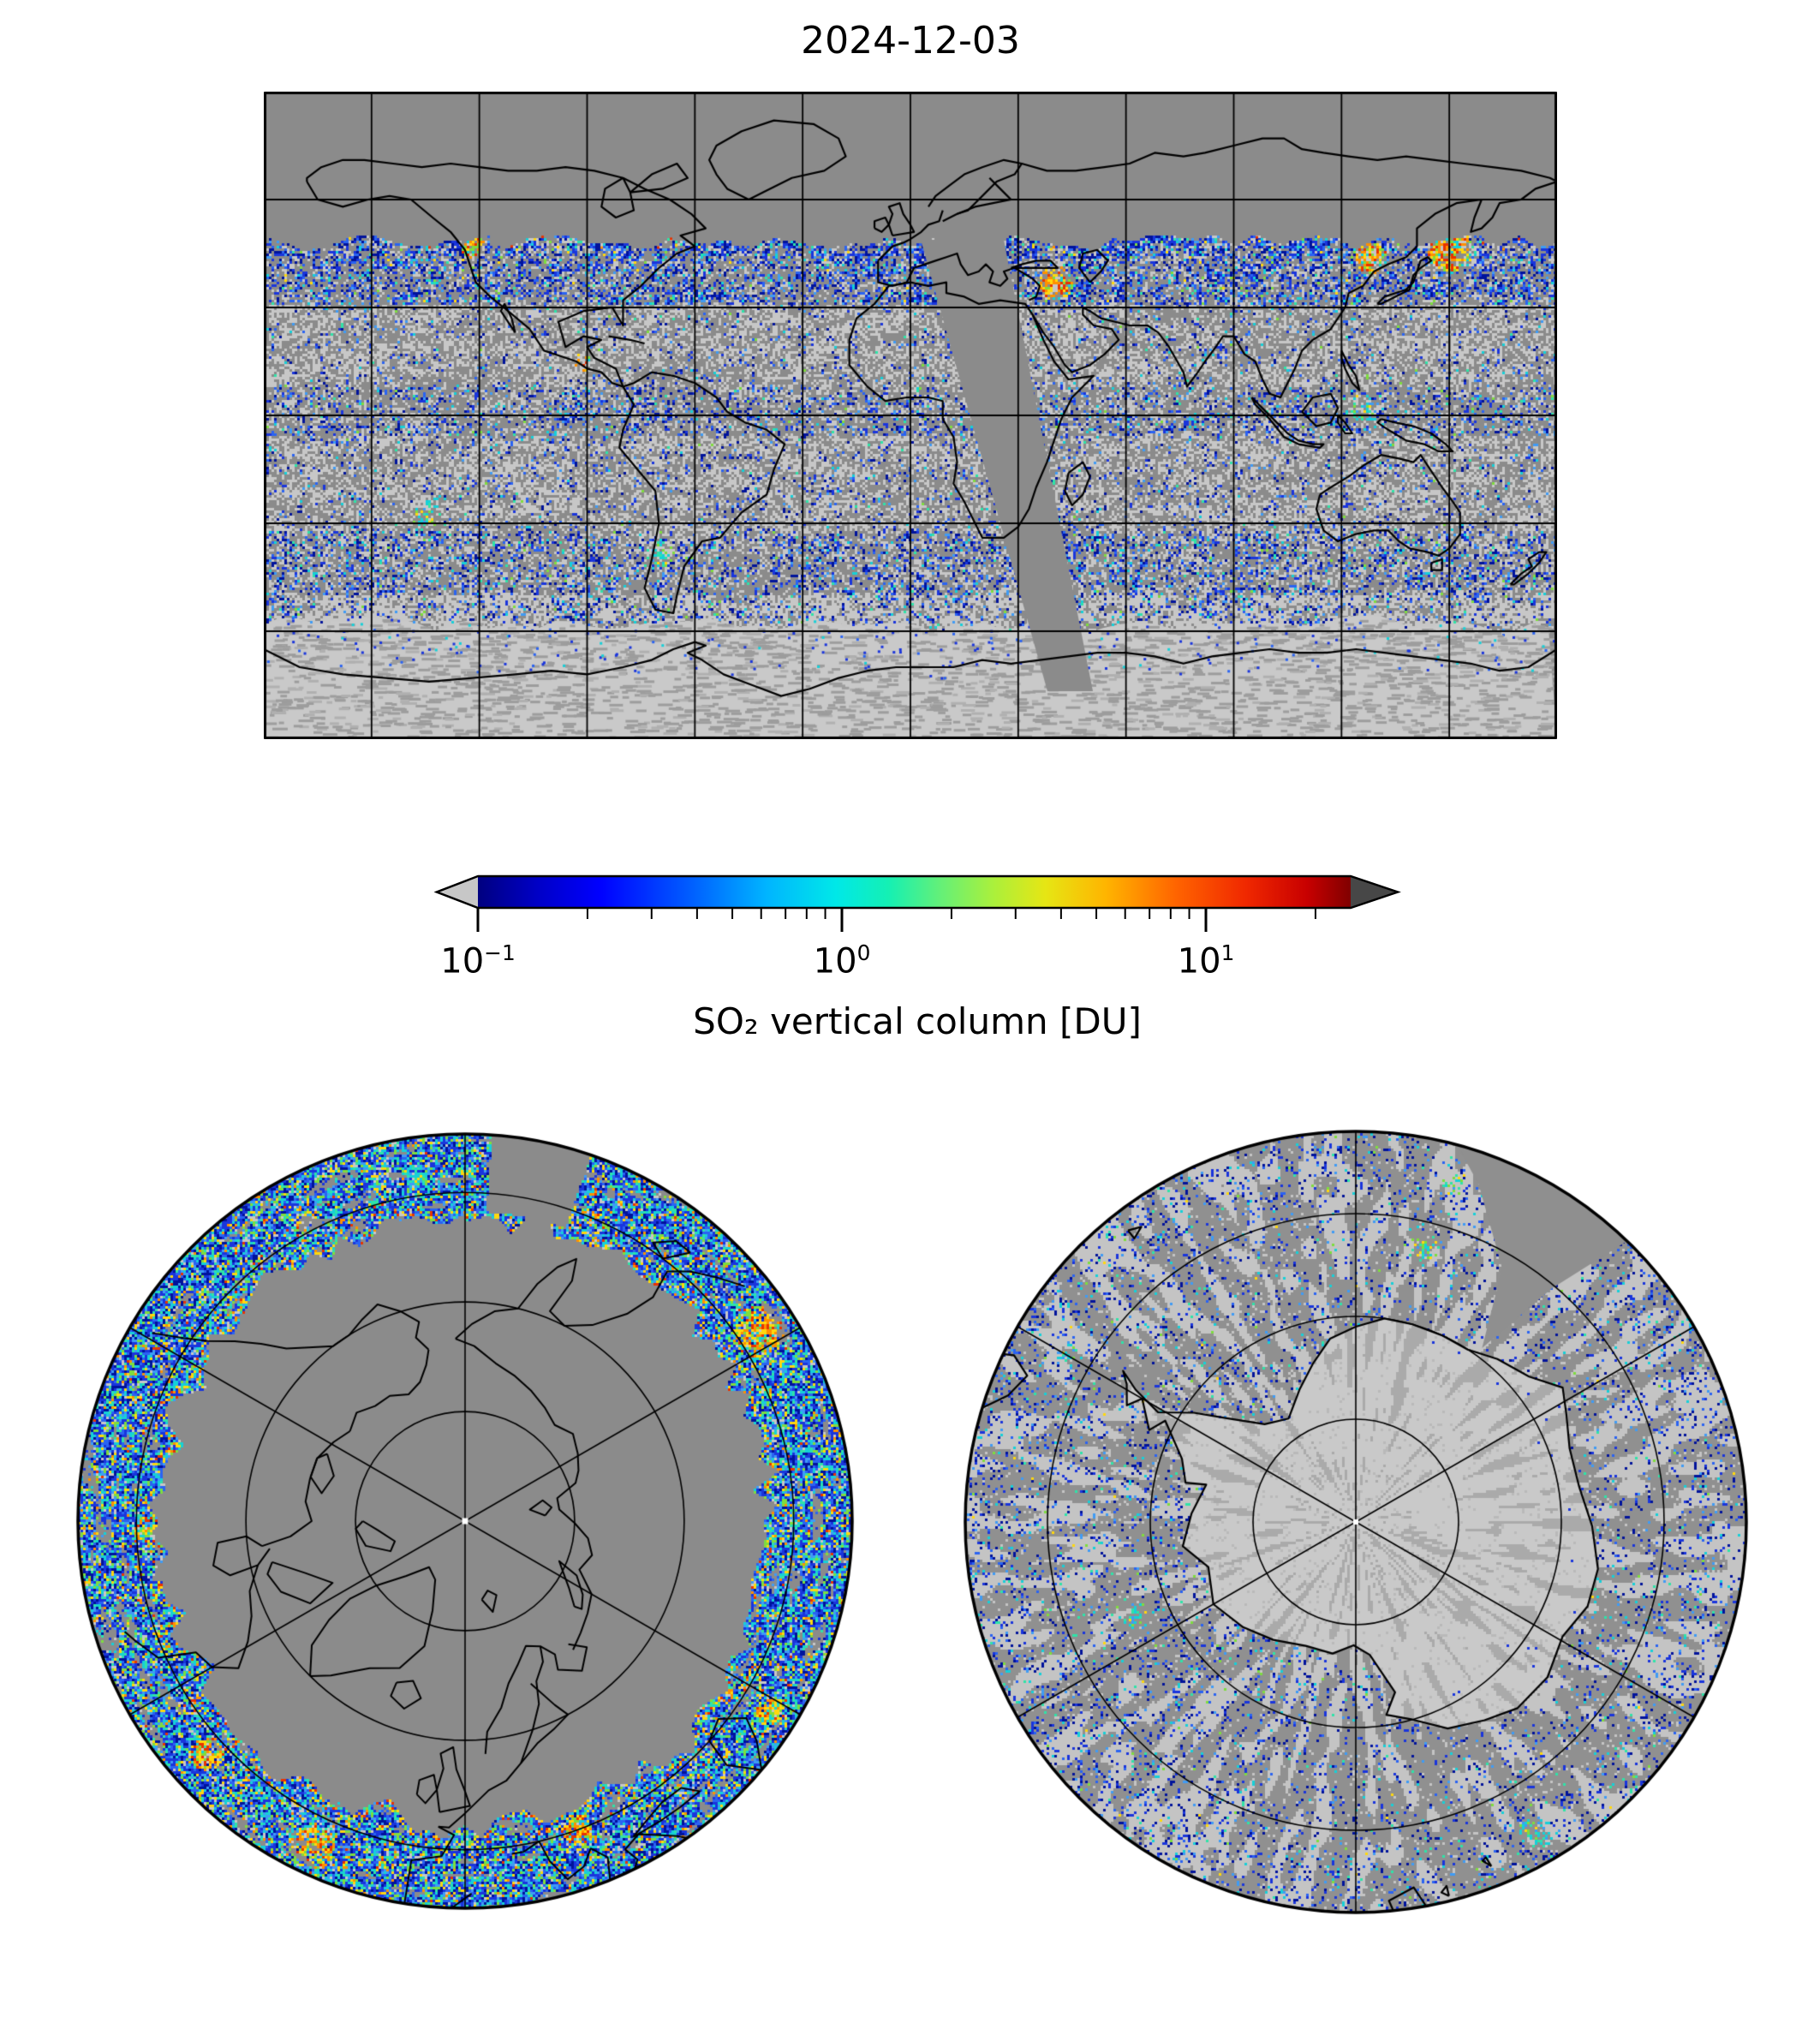 This screenshot has width=1820, height=2023. What do you see at coordinates (1374, 892) in the screenshot?
I see `colorbar-over-arrow` at bounding box center [1374, 892].